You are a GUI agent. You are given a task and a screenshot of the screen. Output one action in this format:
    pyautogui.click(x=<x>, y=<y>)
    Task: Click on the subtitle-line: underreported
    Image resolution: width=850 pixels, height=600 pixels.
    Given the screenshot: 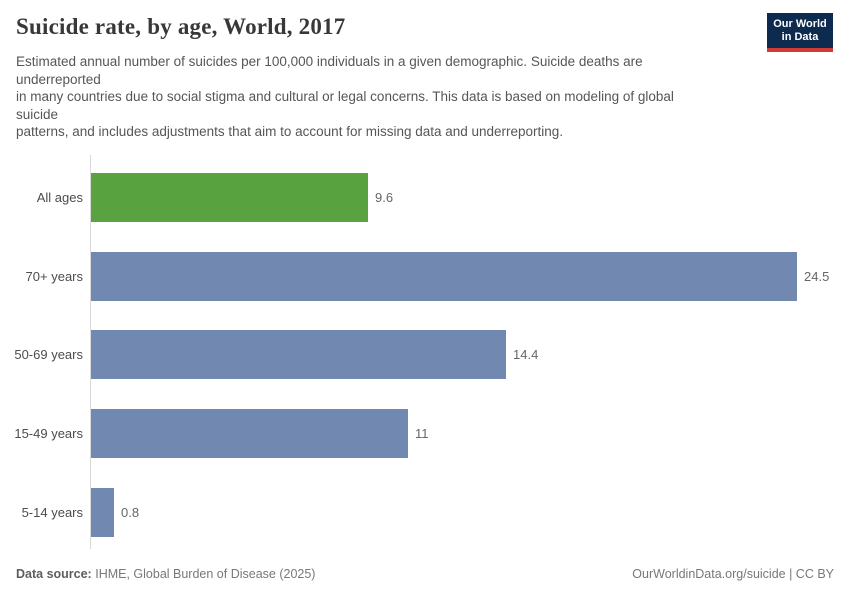 What is the action you would take?
    pyautogui.click(x=58, y=79)
    